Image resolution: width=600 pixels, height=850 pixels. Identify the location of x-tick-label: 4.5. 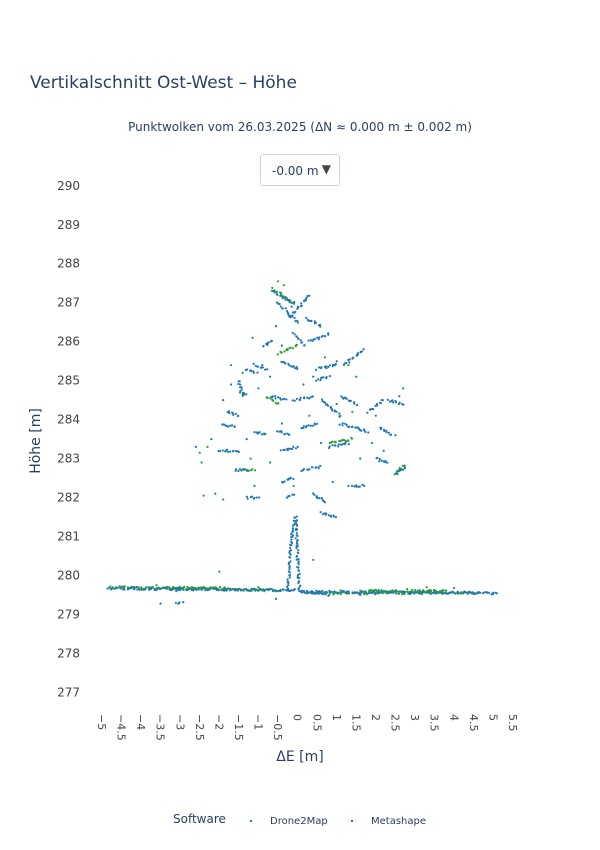
(473, 723).